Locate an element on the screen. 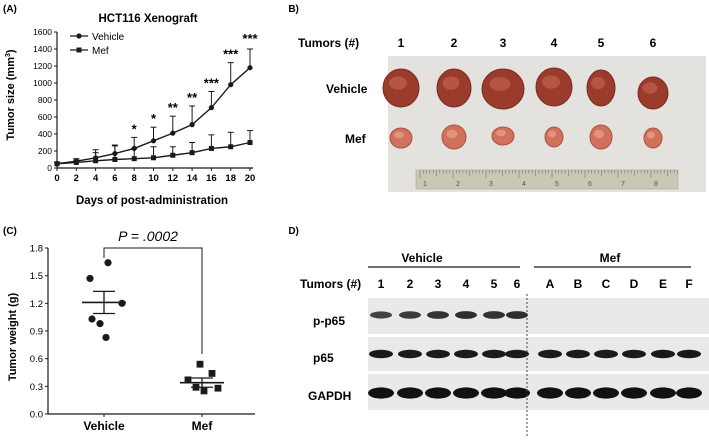 This screenshot has width=709, height=442. row-label-mef: Mef is located at coordinates (356, 139).